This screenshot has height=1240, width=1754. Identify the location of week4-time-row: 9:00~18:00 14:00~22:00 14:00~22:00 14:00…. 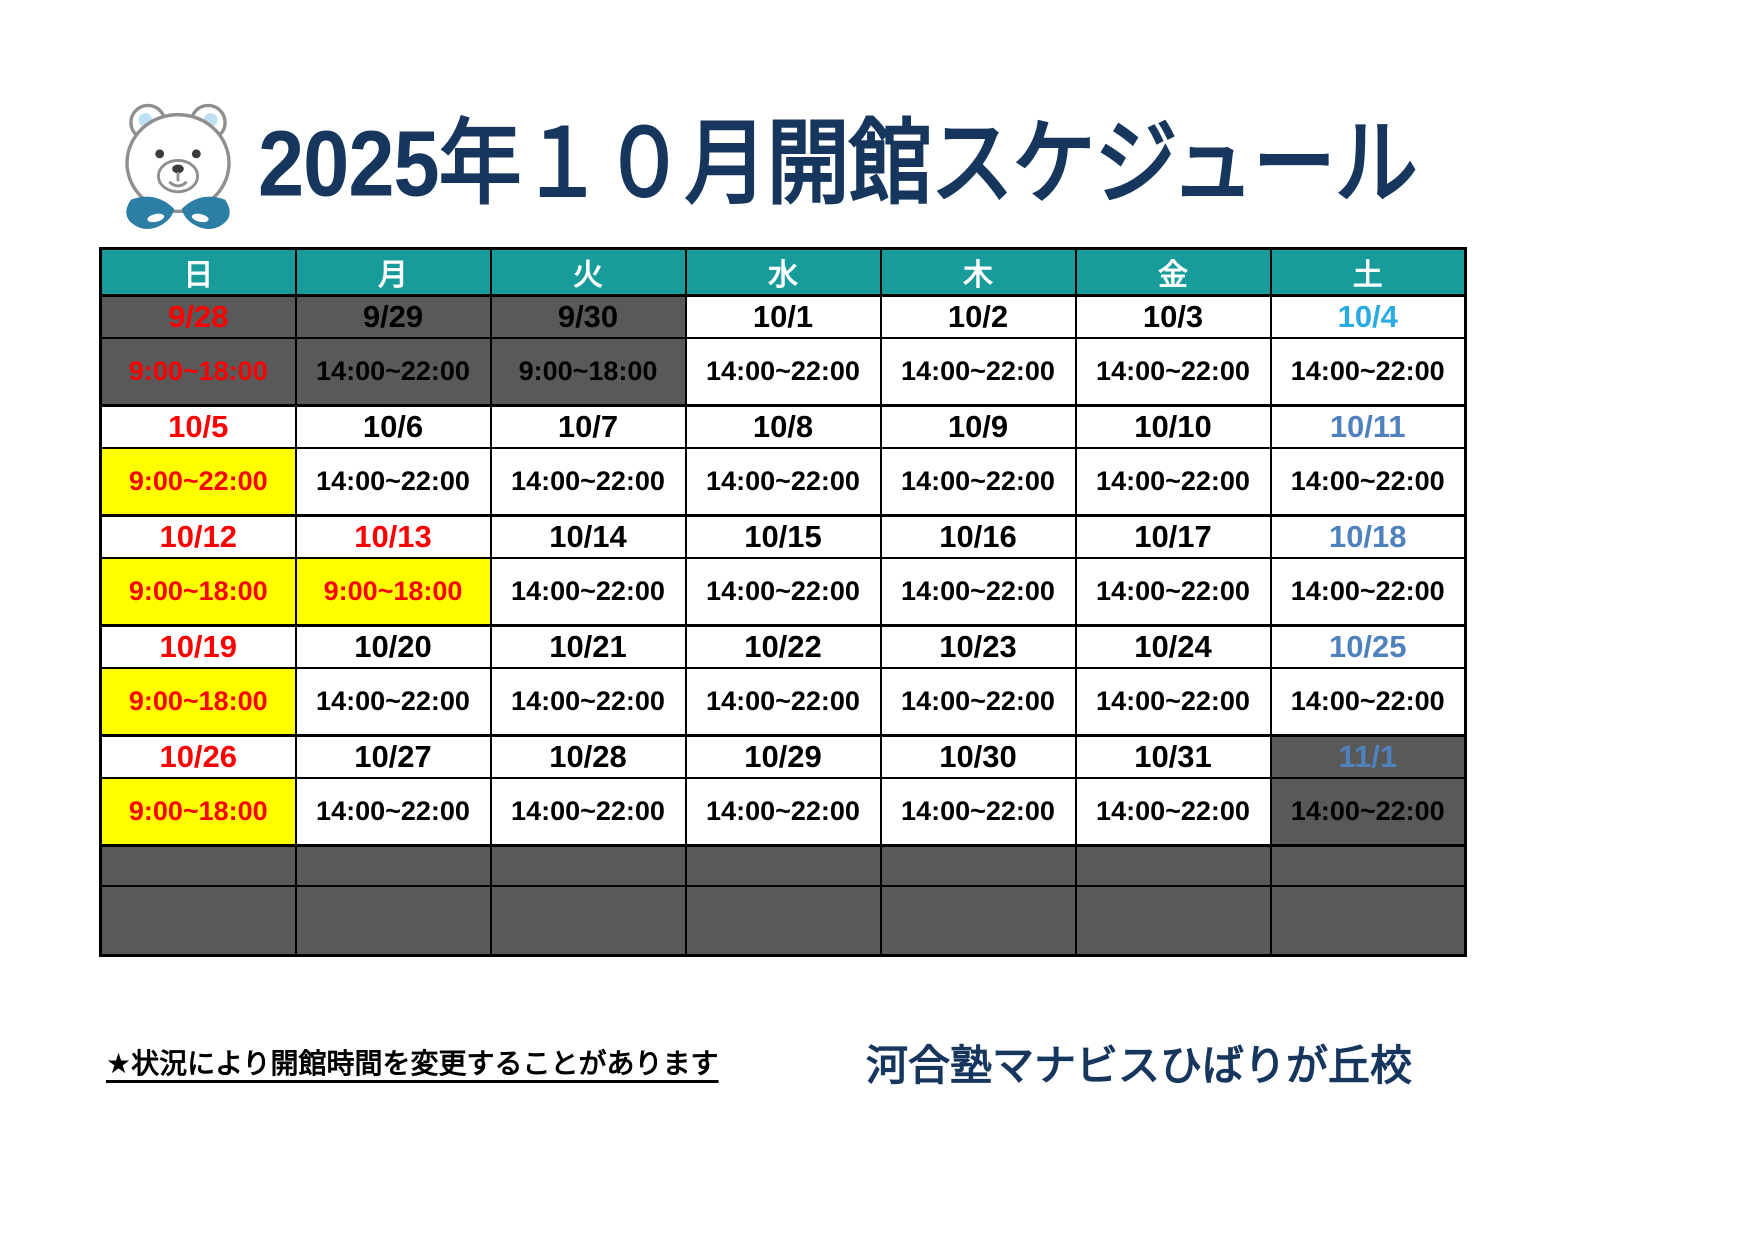
(783, 701).